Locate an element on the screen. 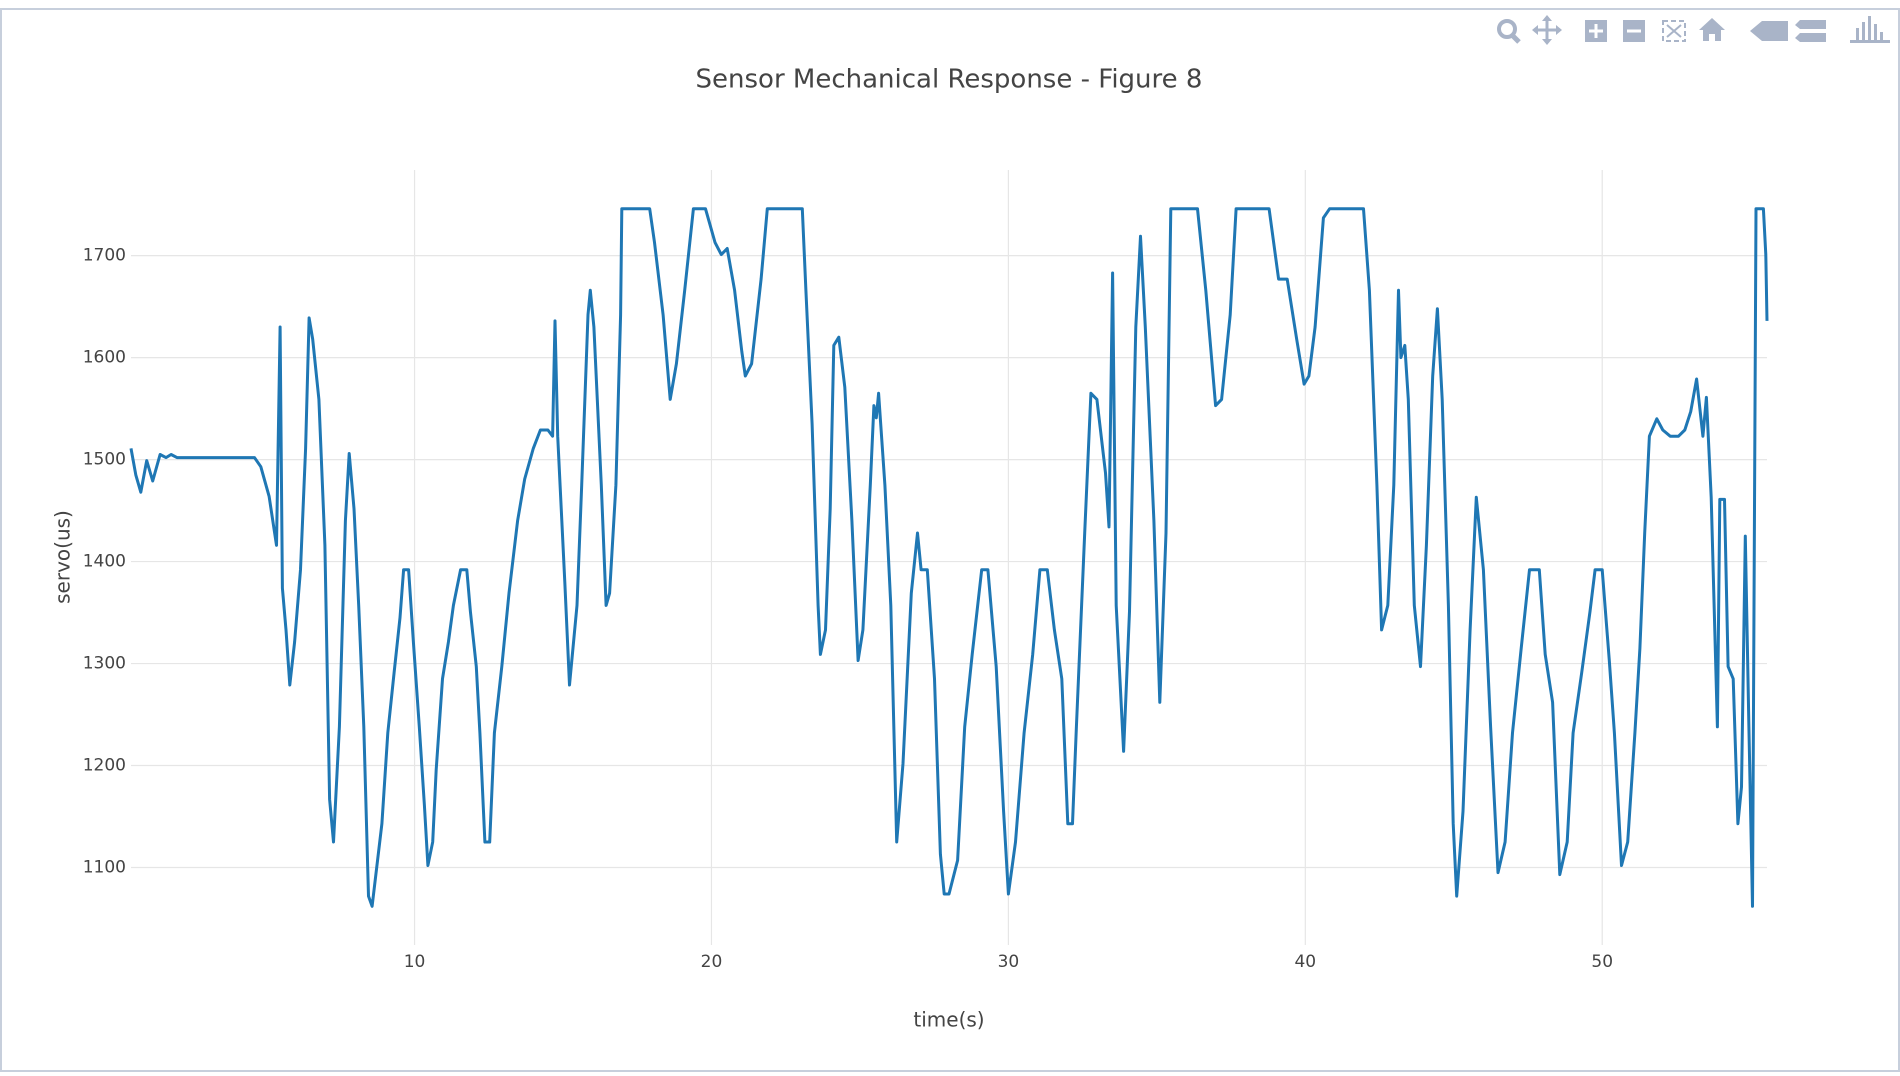 Image resolution: width=1900 pixels, height=1076 pixels. y-tick-label: 1500 is located at coordinates (104, 460).